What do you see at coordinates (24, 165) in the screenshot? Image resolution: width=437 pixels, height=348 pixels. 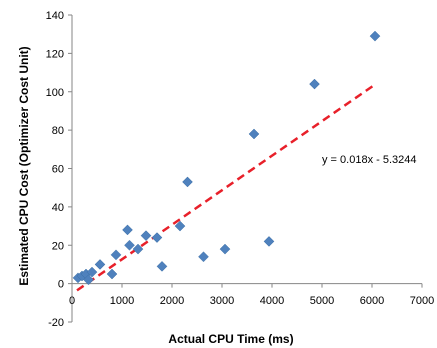 I see `y-axis-title: Estimated CPU Cost (Optimizer Cost Unit)` at bounding box center [24, 165].